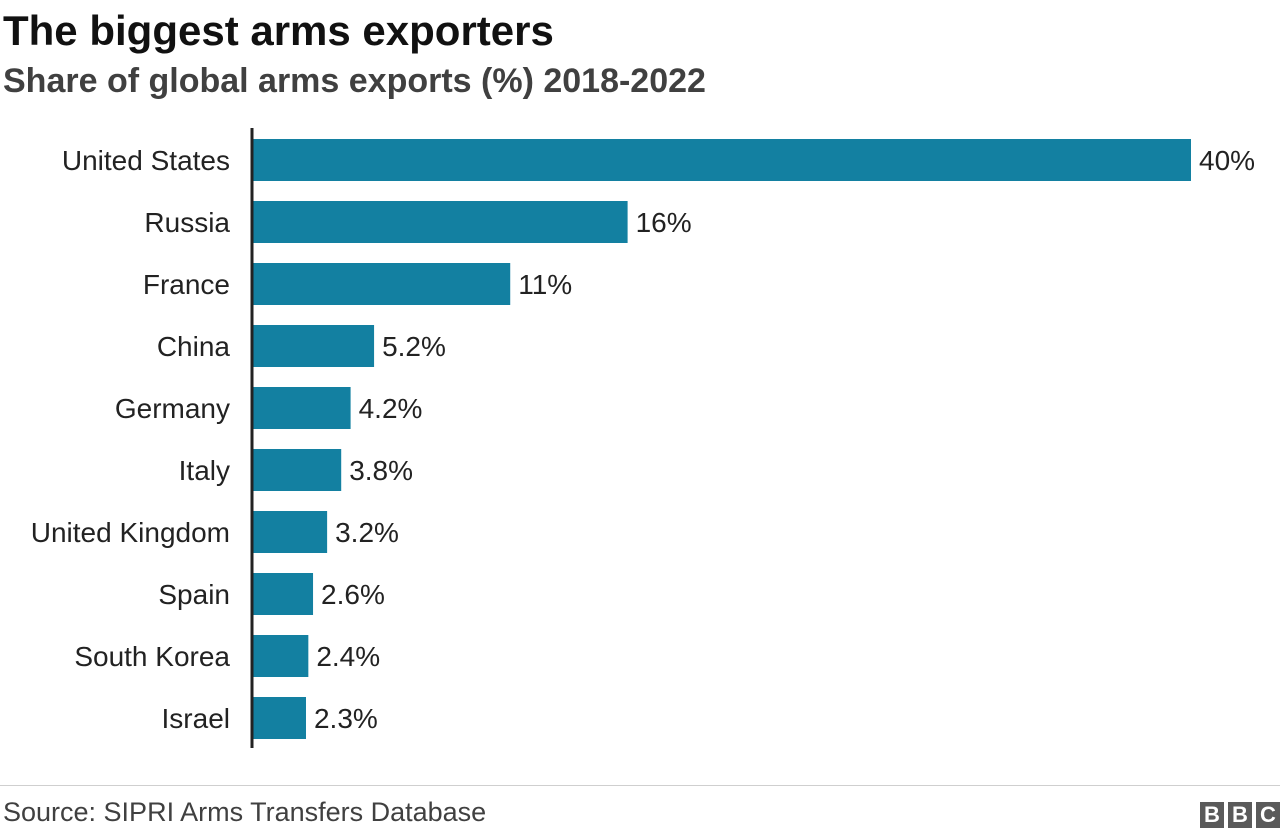 The height and width of the screenshot is (840, 1280). What do you see at coordinates (196, 718) in the screenshot?
I see `category-label: Israel` at bounding box center [196, 718].